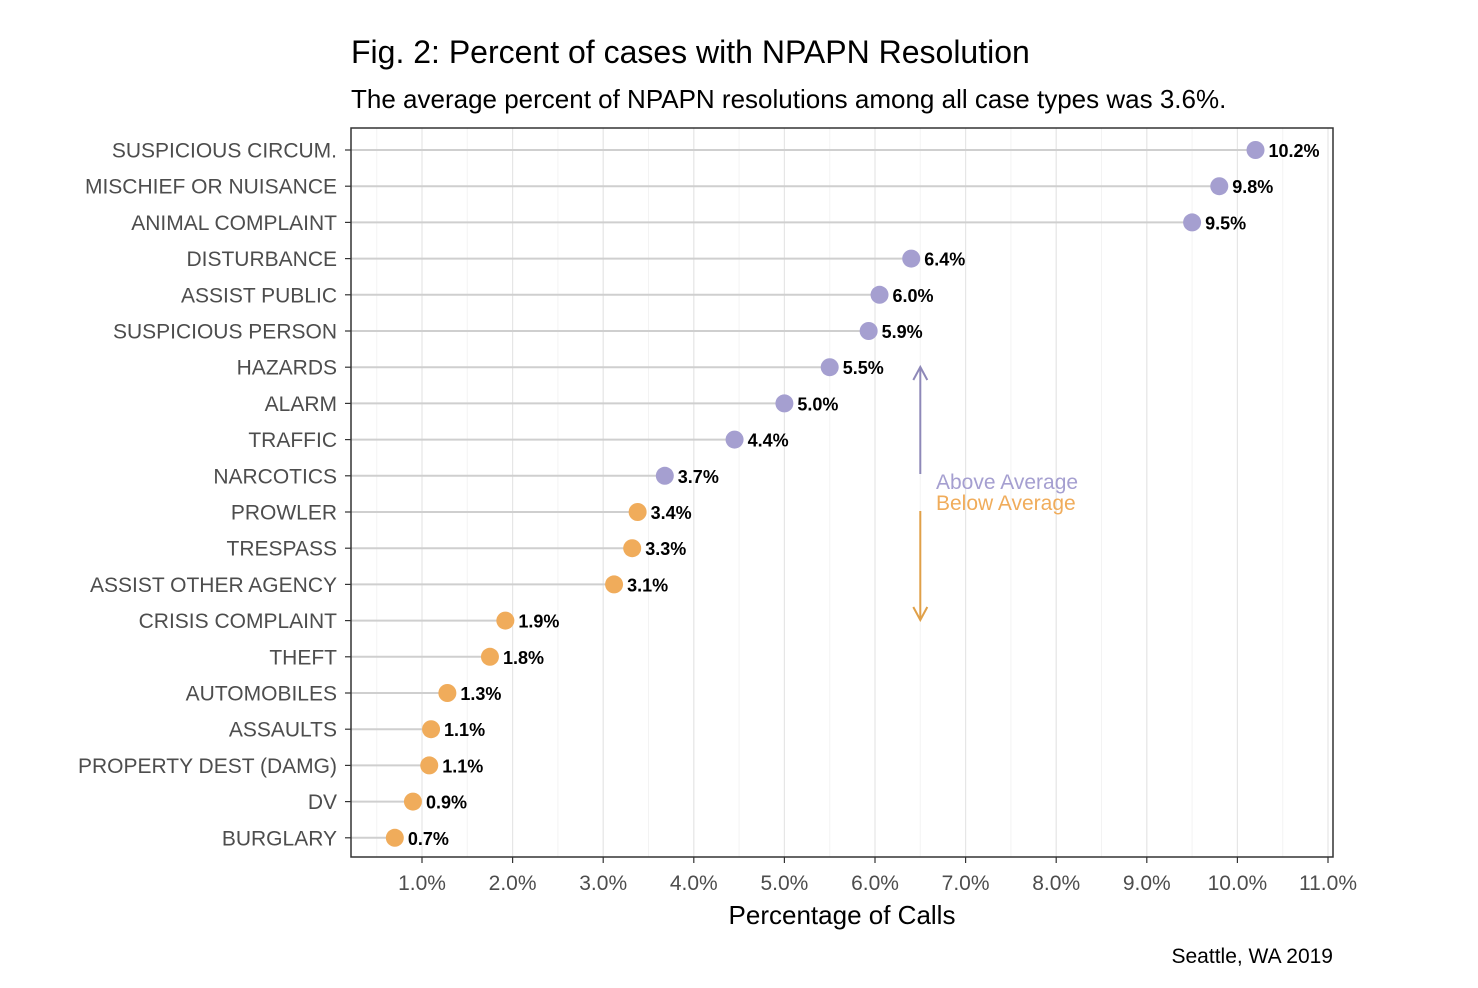 This screenshot has height=988, width=1478. Describe the element at coordinates (1294, 151) in the screenshot. I see `data-label: 10.2%` at that location.